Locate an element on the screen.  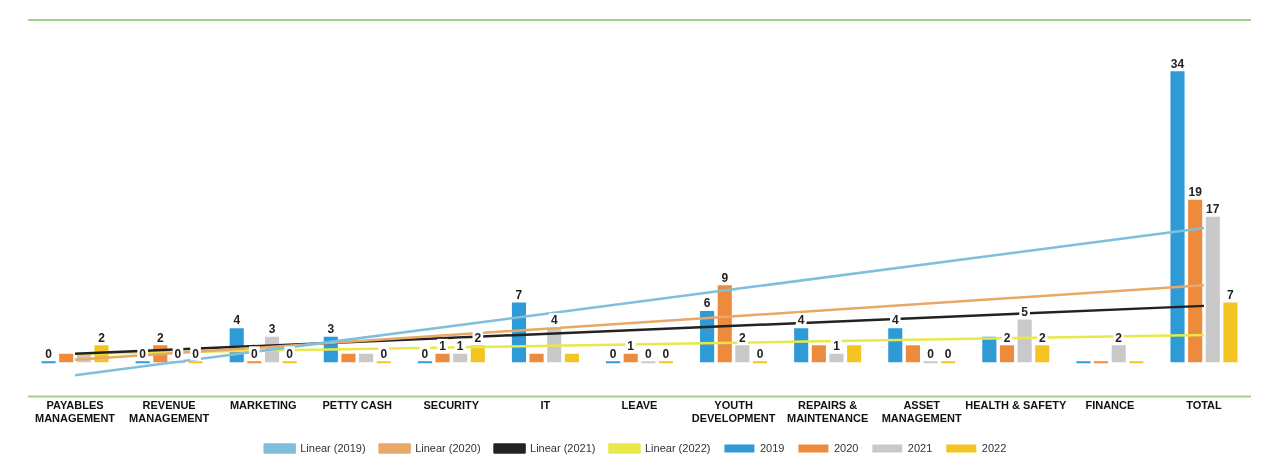
x-tick-label: HEALTH & SAFETY is located at coordinates (1016, 405).